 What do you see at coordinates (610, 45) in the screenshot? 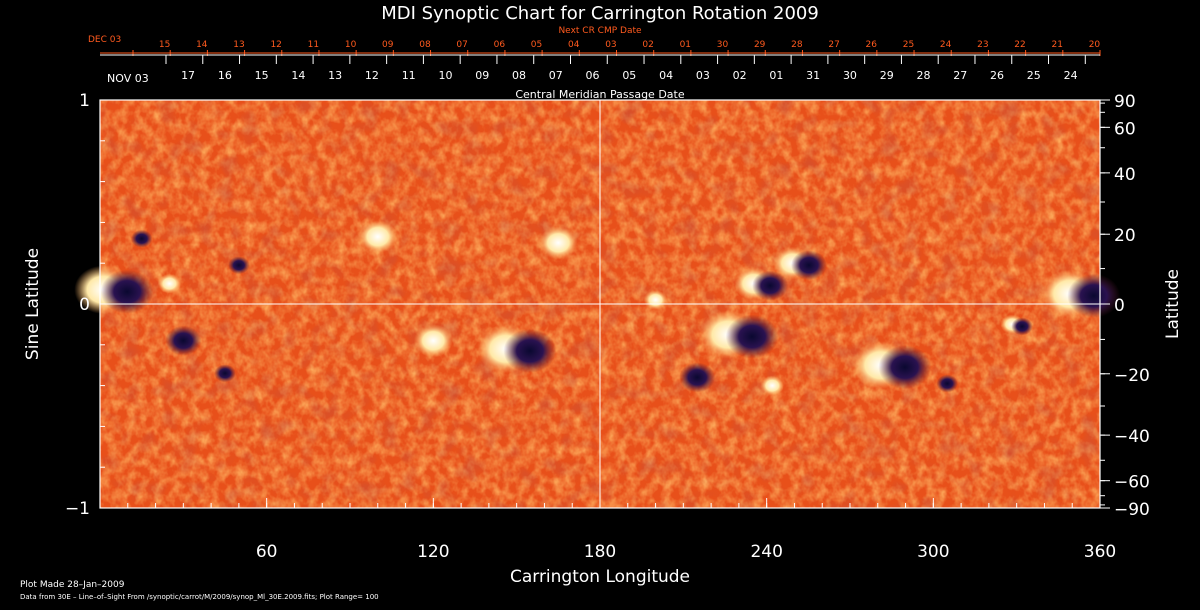
I see `next-cmp-date-label: 03` at bounding box center [610, 45].